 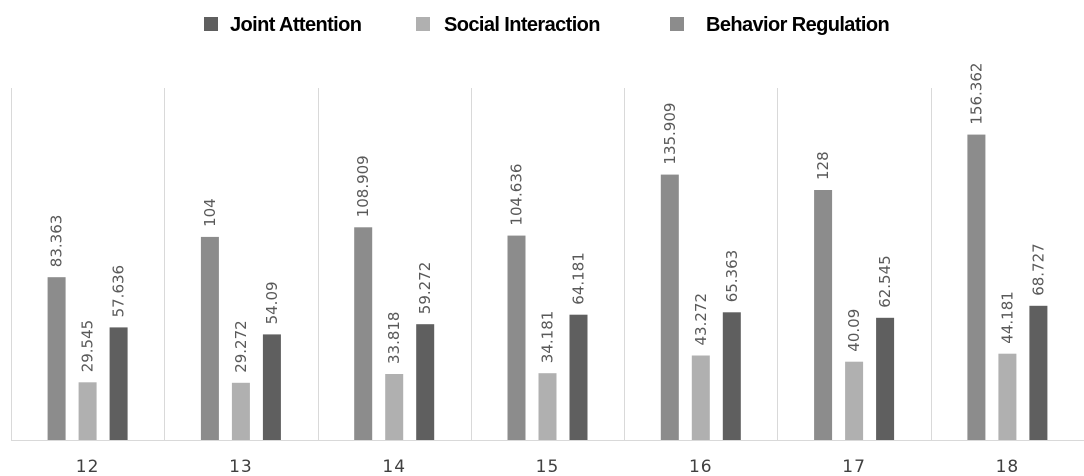 I want to click on data-label-behavior-regulation-15: 104.636, so click(x=517, y=195).